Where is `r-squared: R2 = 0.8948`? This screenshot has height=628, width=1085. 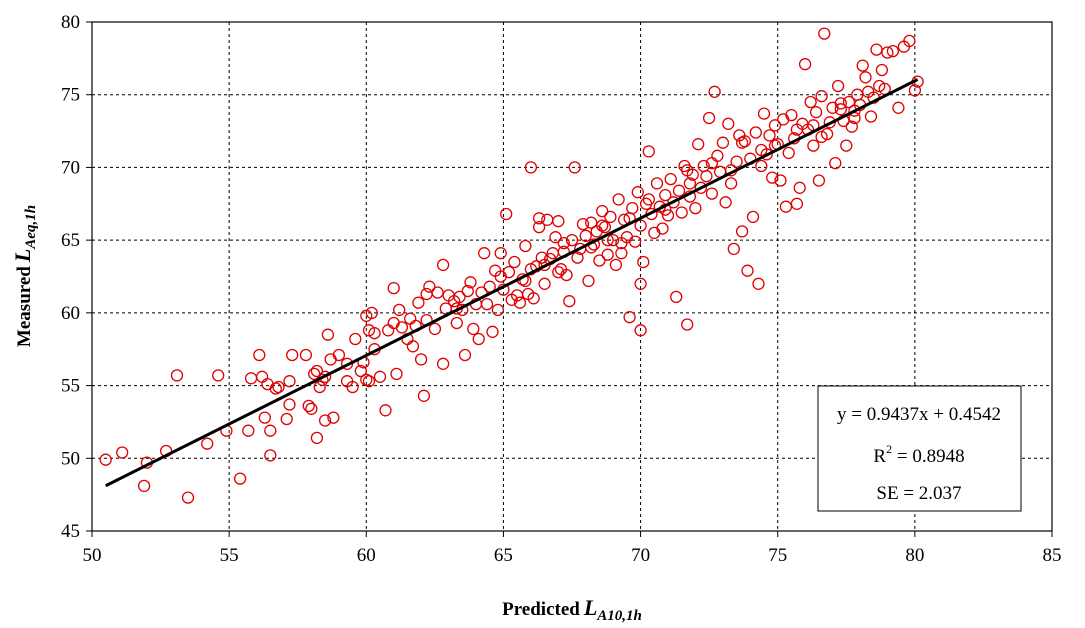 r-squared: R2 = 0.8948 is located at coordinates (918, 454).